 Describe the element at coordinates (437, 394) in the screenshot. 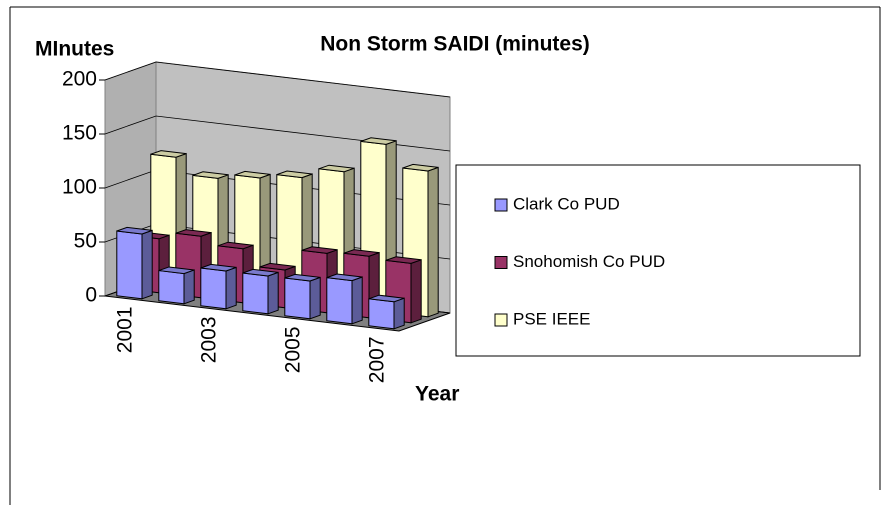

I see `x-axis-title: Year` at that location.